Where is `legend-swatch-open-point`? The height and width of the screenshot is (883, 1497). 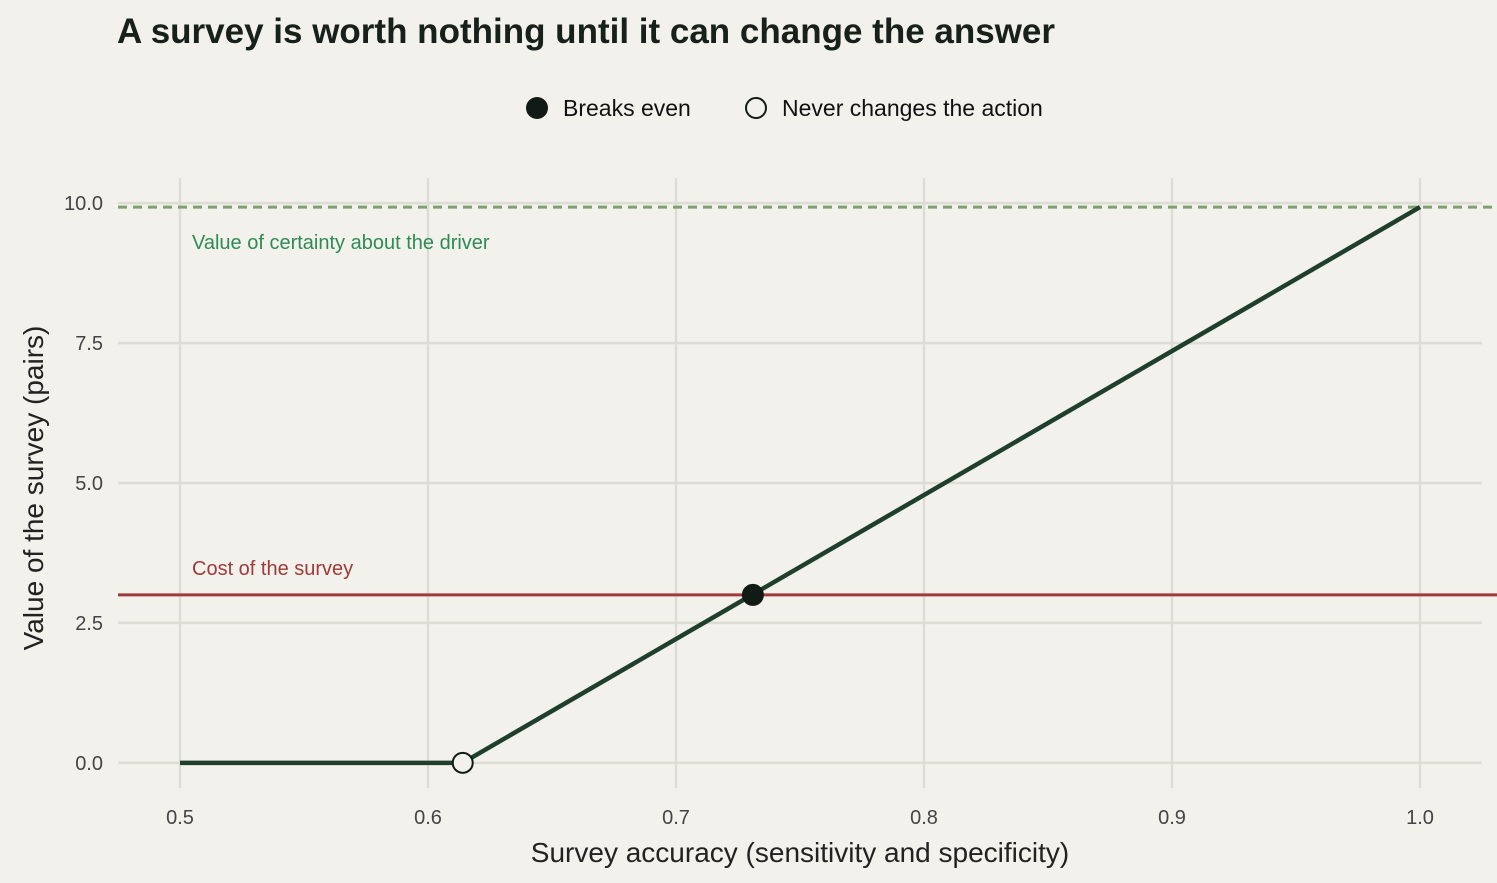 legend-swatch-open-point is located at coordinates (756, 108).